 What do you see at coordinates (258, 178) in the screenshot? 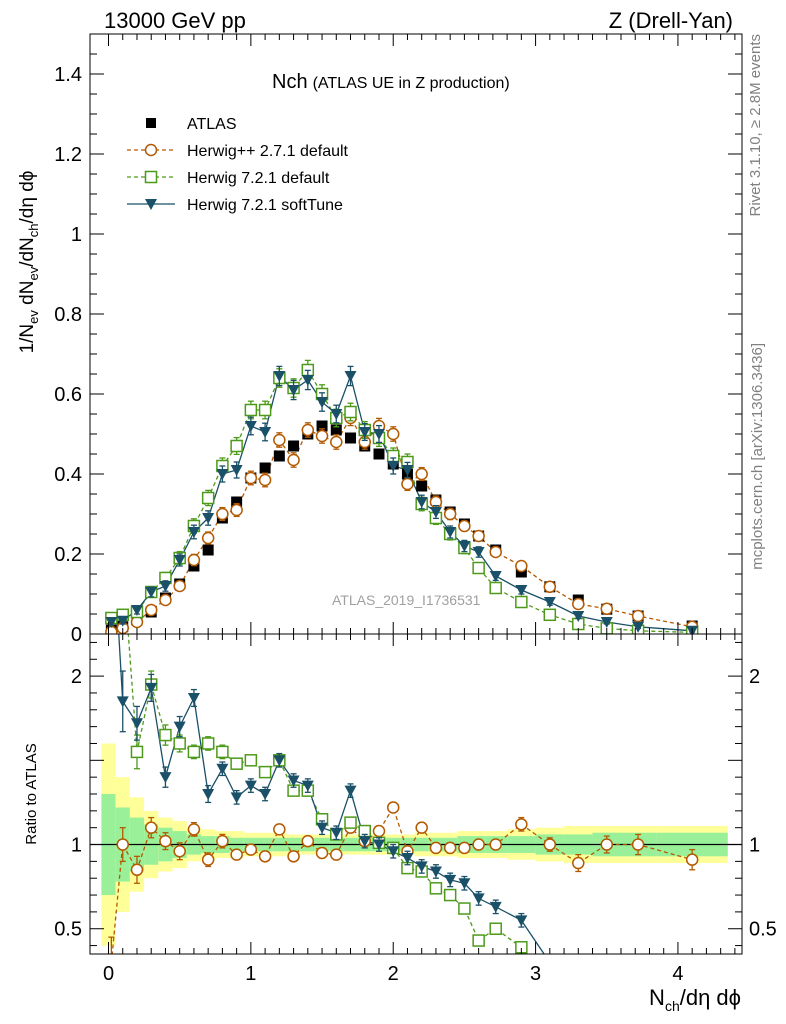
I see `legend-label-herwig721: Herwig 7.2.1 default` at bounding box center [258, 178].